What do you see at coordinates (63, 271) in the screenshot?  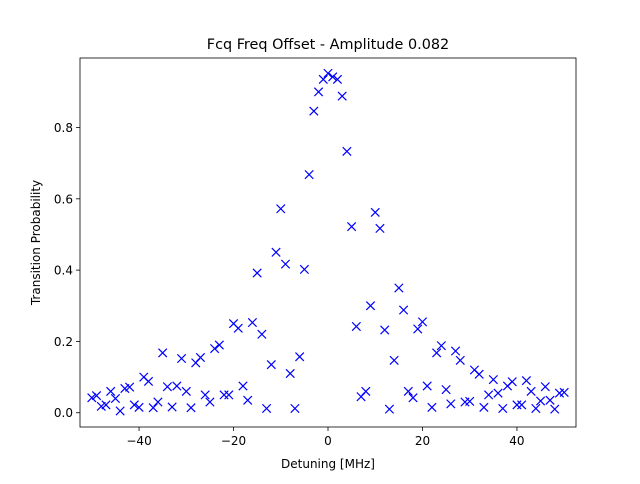 I see `y-tick-label: 0.4` at bounding box center [63, 271].